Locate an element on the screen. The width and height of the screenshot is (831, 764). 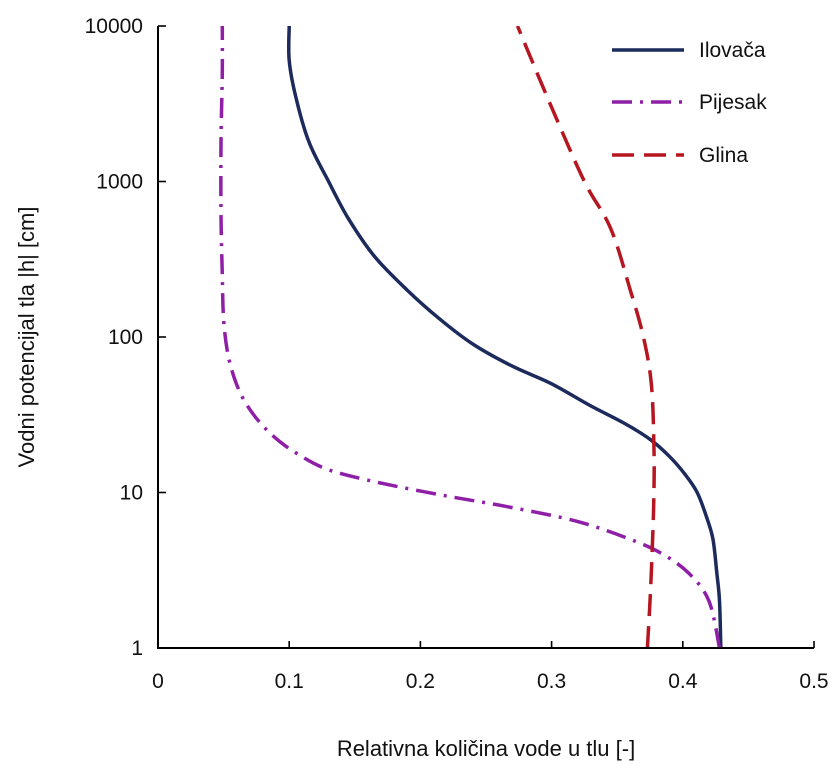
legend: Ilovača Pijesak Glina is located at coordinates (689, 103).